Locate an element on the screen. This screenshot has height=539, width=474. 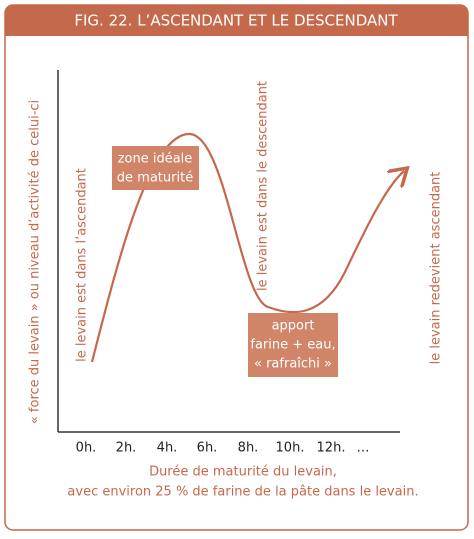
title-bar is located at coordinates (236, 20).